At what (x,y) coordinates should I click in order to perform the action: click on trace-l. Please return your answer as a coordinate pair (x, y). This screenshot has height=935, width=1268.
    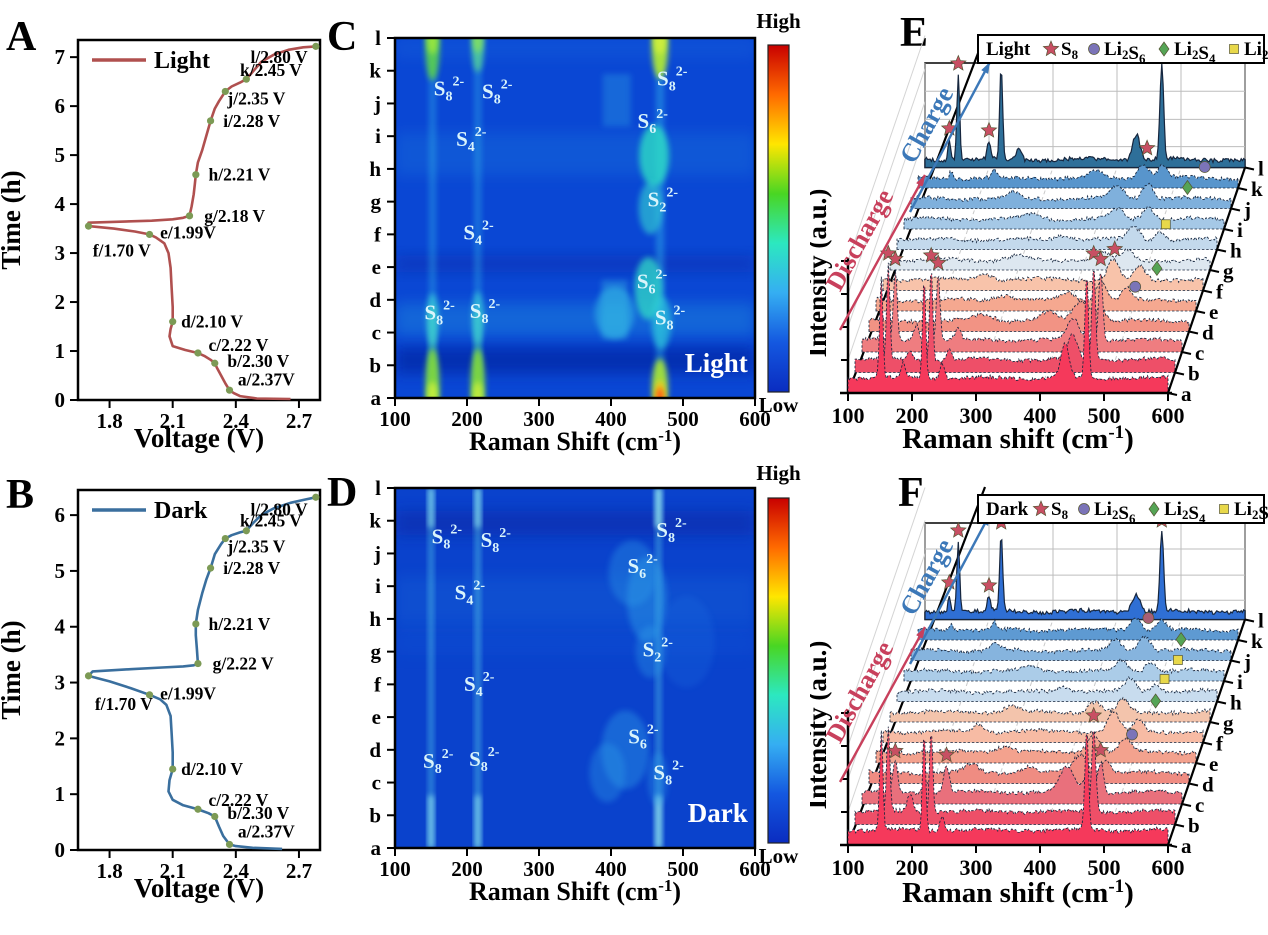
    Looking at the image, I should click on (1085, 116).